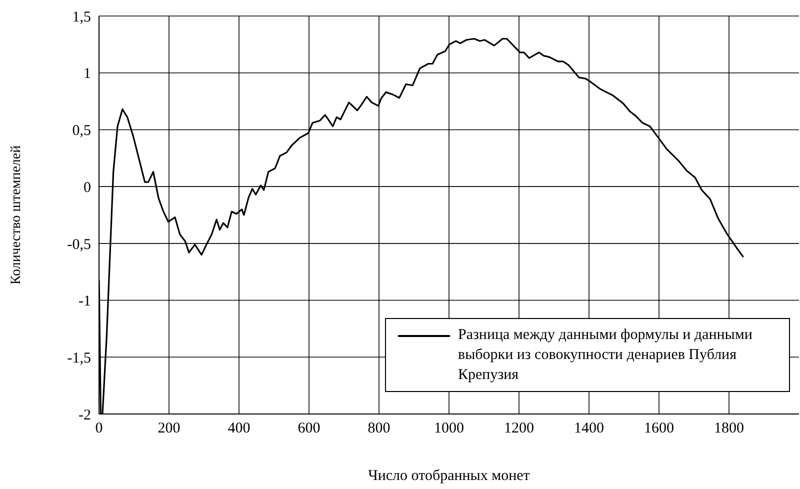  Describe the element at coordinates (449, 428) in the screenshot. I see `x-tick-label: 1000` at that location.